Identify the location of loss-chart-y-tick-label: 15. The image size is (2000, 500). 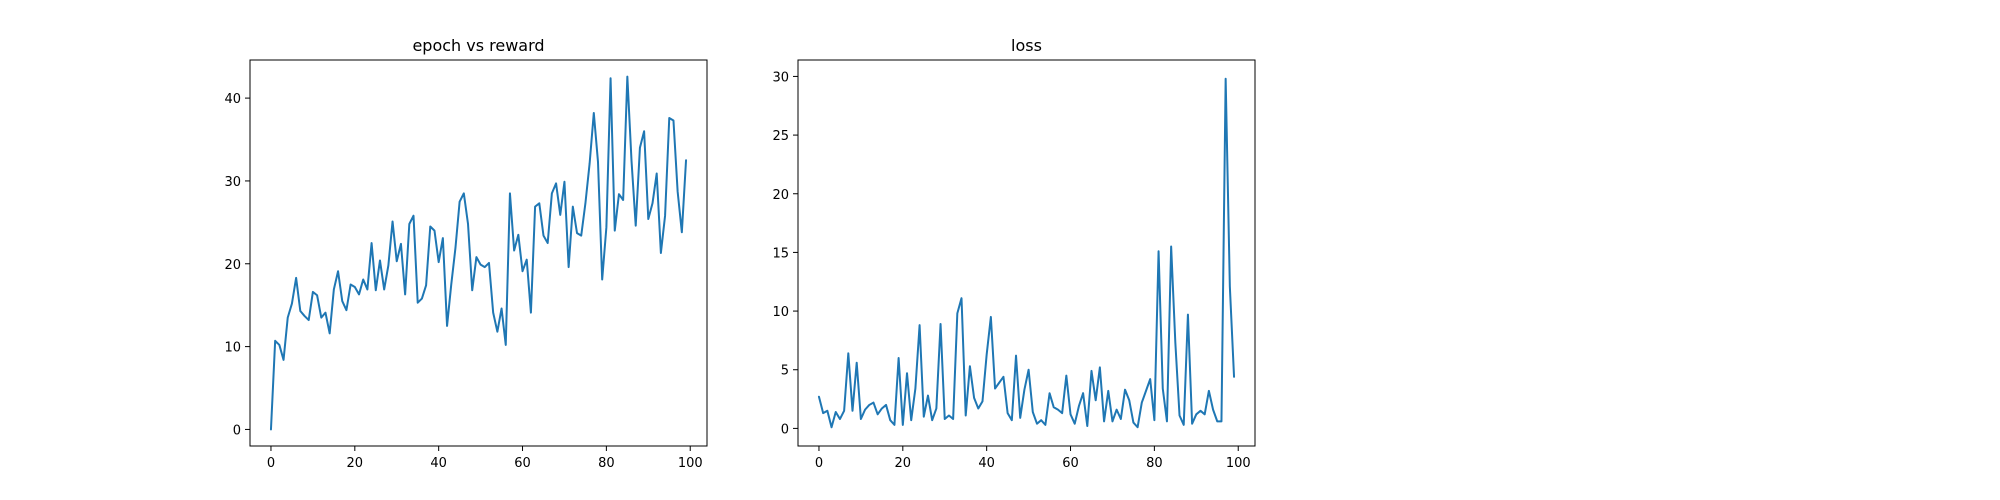
(780, 253).